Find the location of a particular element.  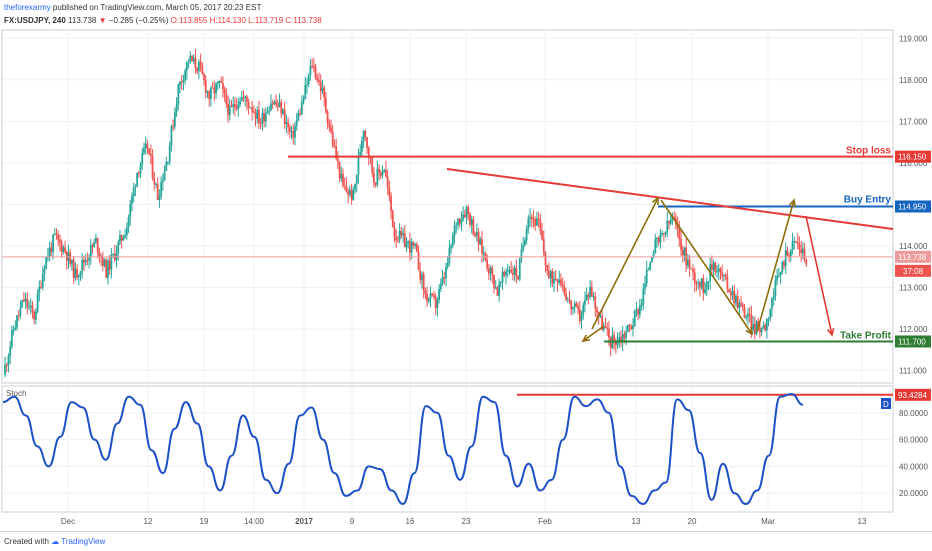

author-link: theforexarmy is located at coordinates (27, 7).